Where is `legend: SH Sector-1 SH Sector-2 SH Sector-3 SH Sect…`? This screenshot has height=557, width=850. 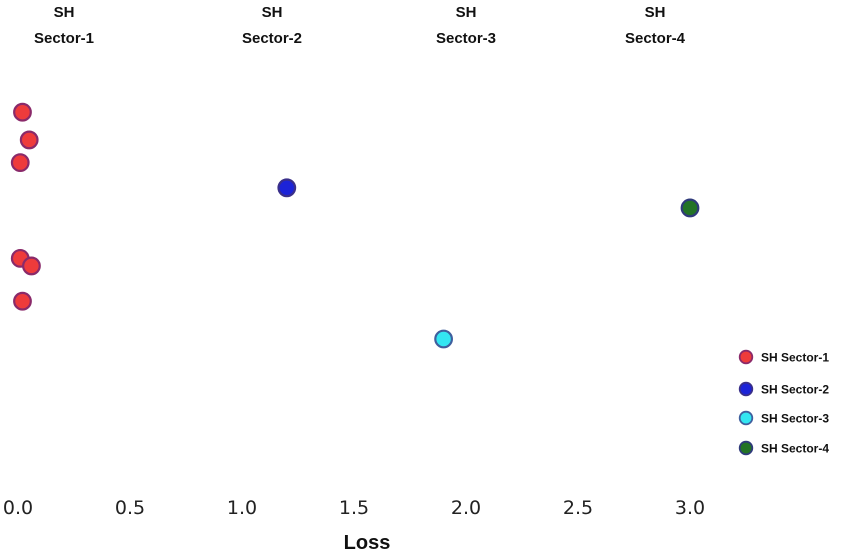 legend: SH Sector-1 SH Sector-2 SH Sector-3 SH Sect… is located at coordinates (783, 402).